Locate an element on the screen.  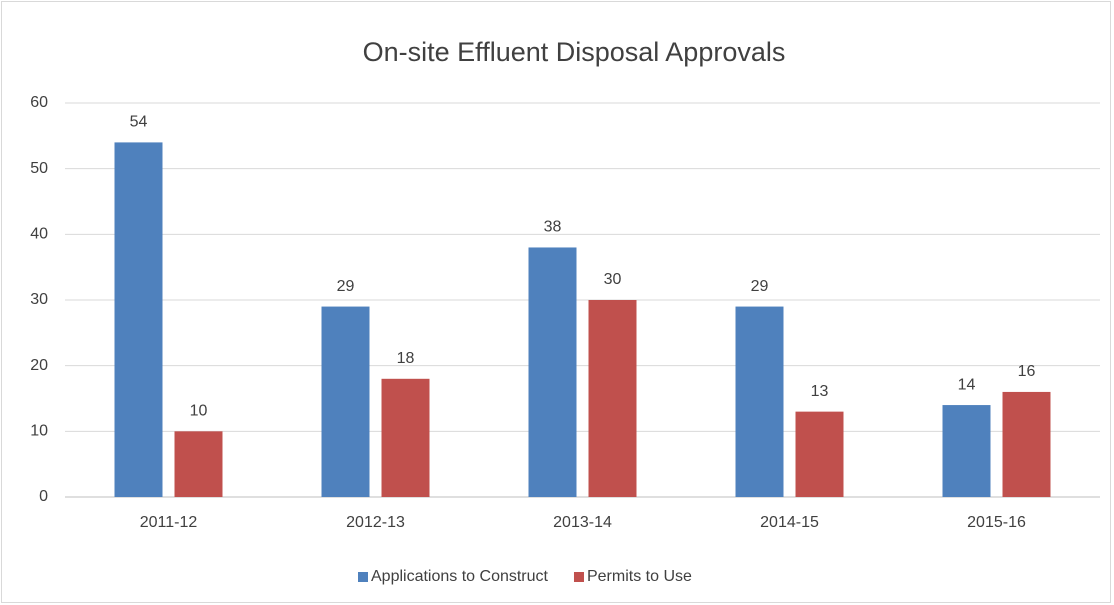
y-tick-label: 30 is located at coordinates (39, 299).